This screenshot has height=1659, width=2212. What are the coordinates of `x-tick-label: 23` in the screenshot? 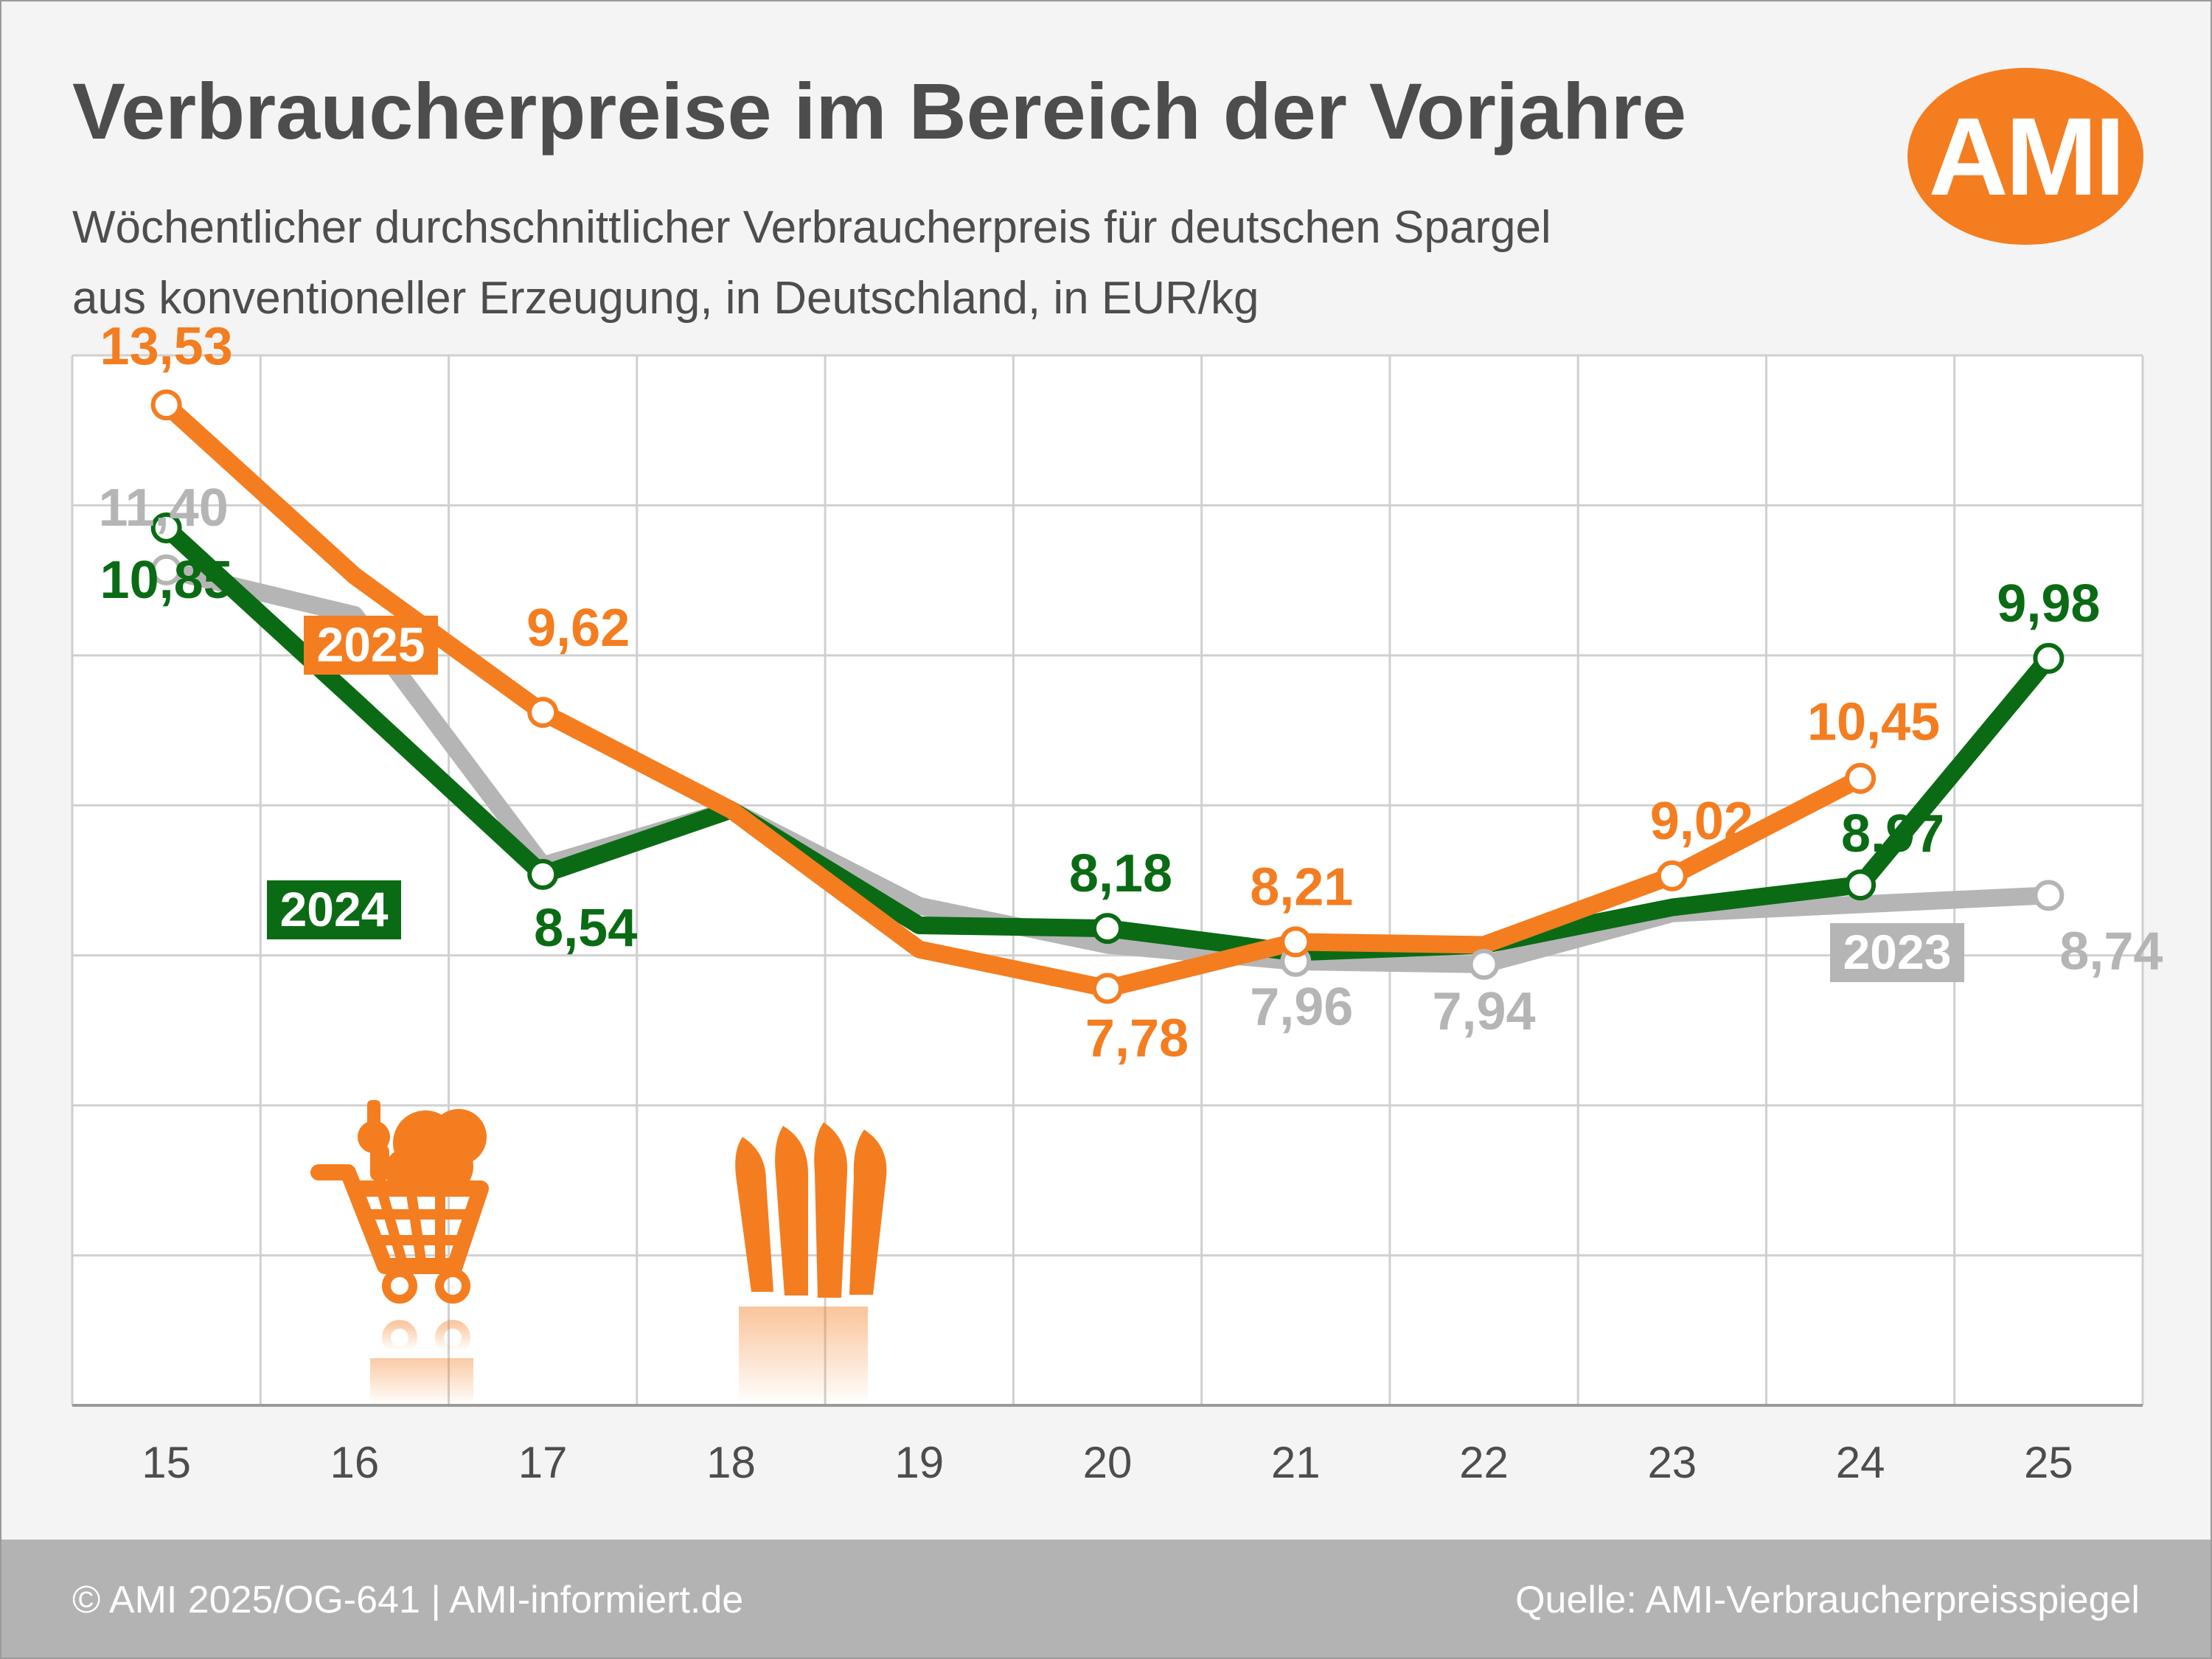 It's located at (1672, 1462).